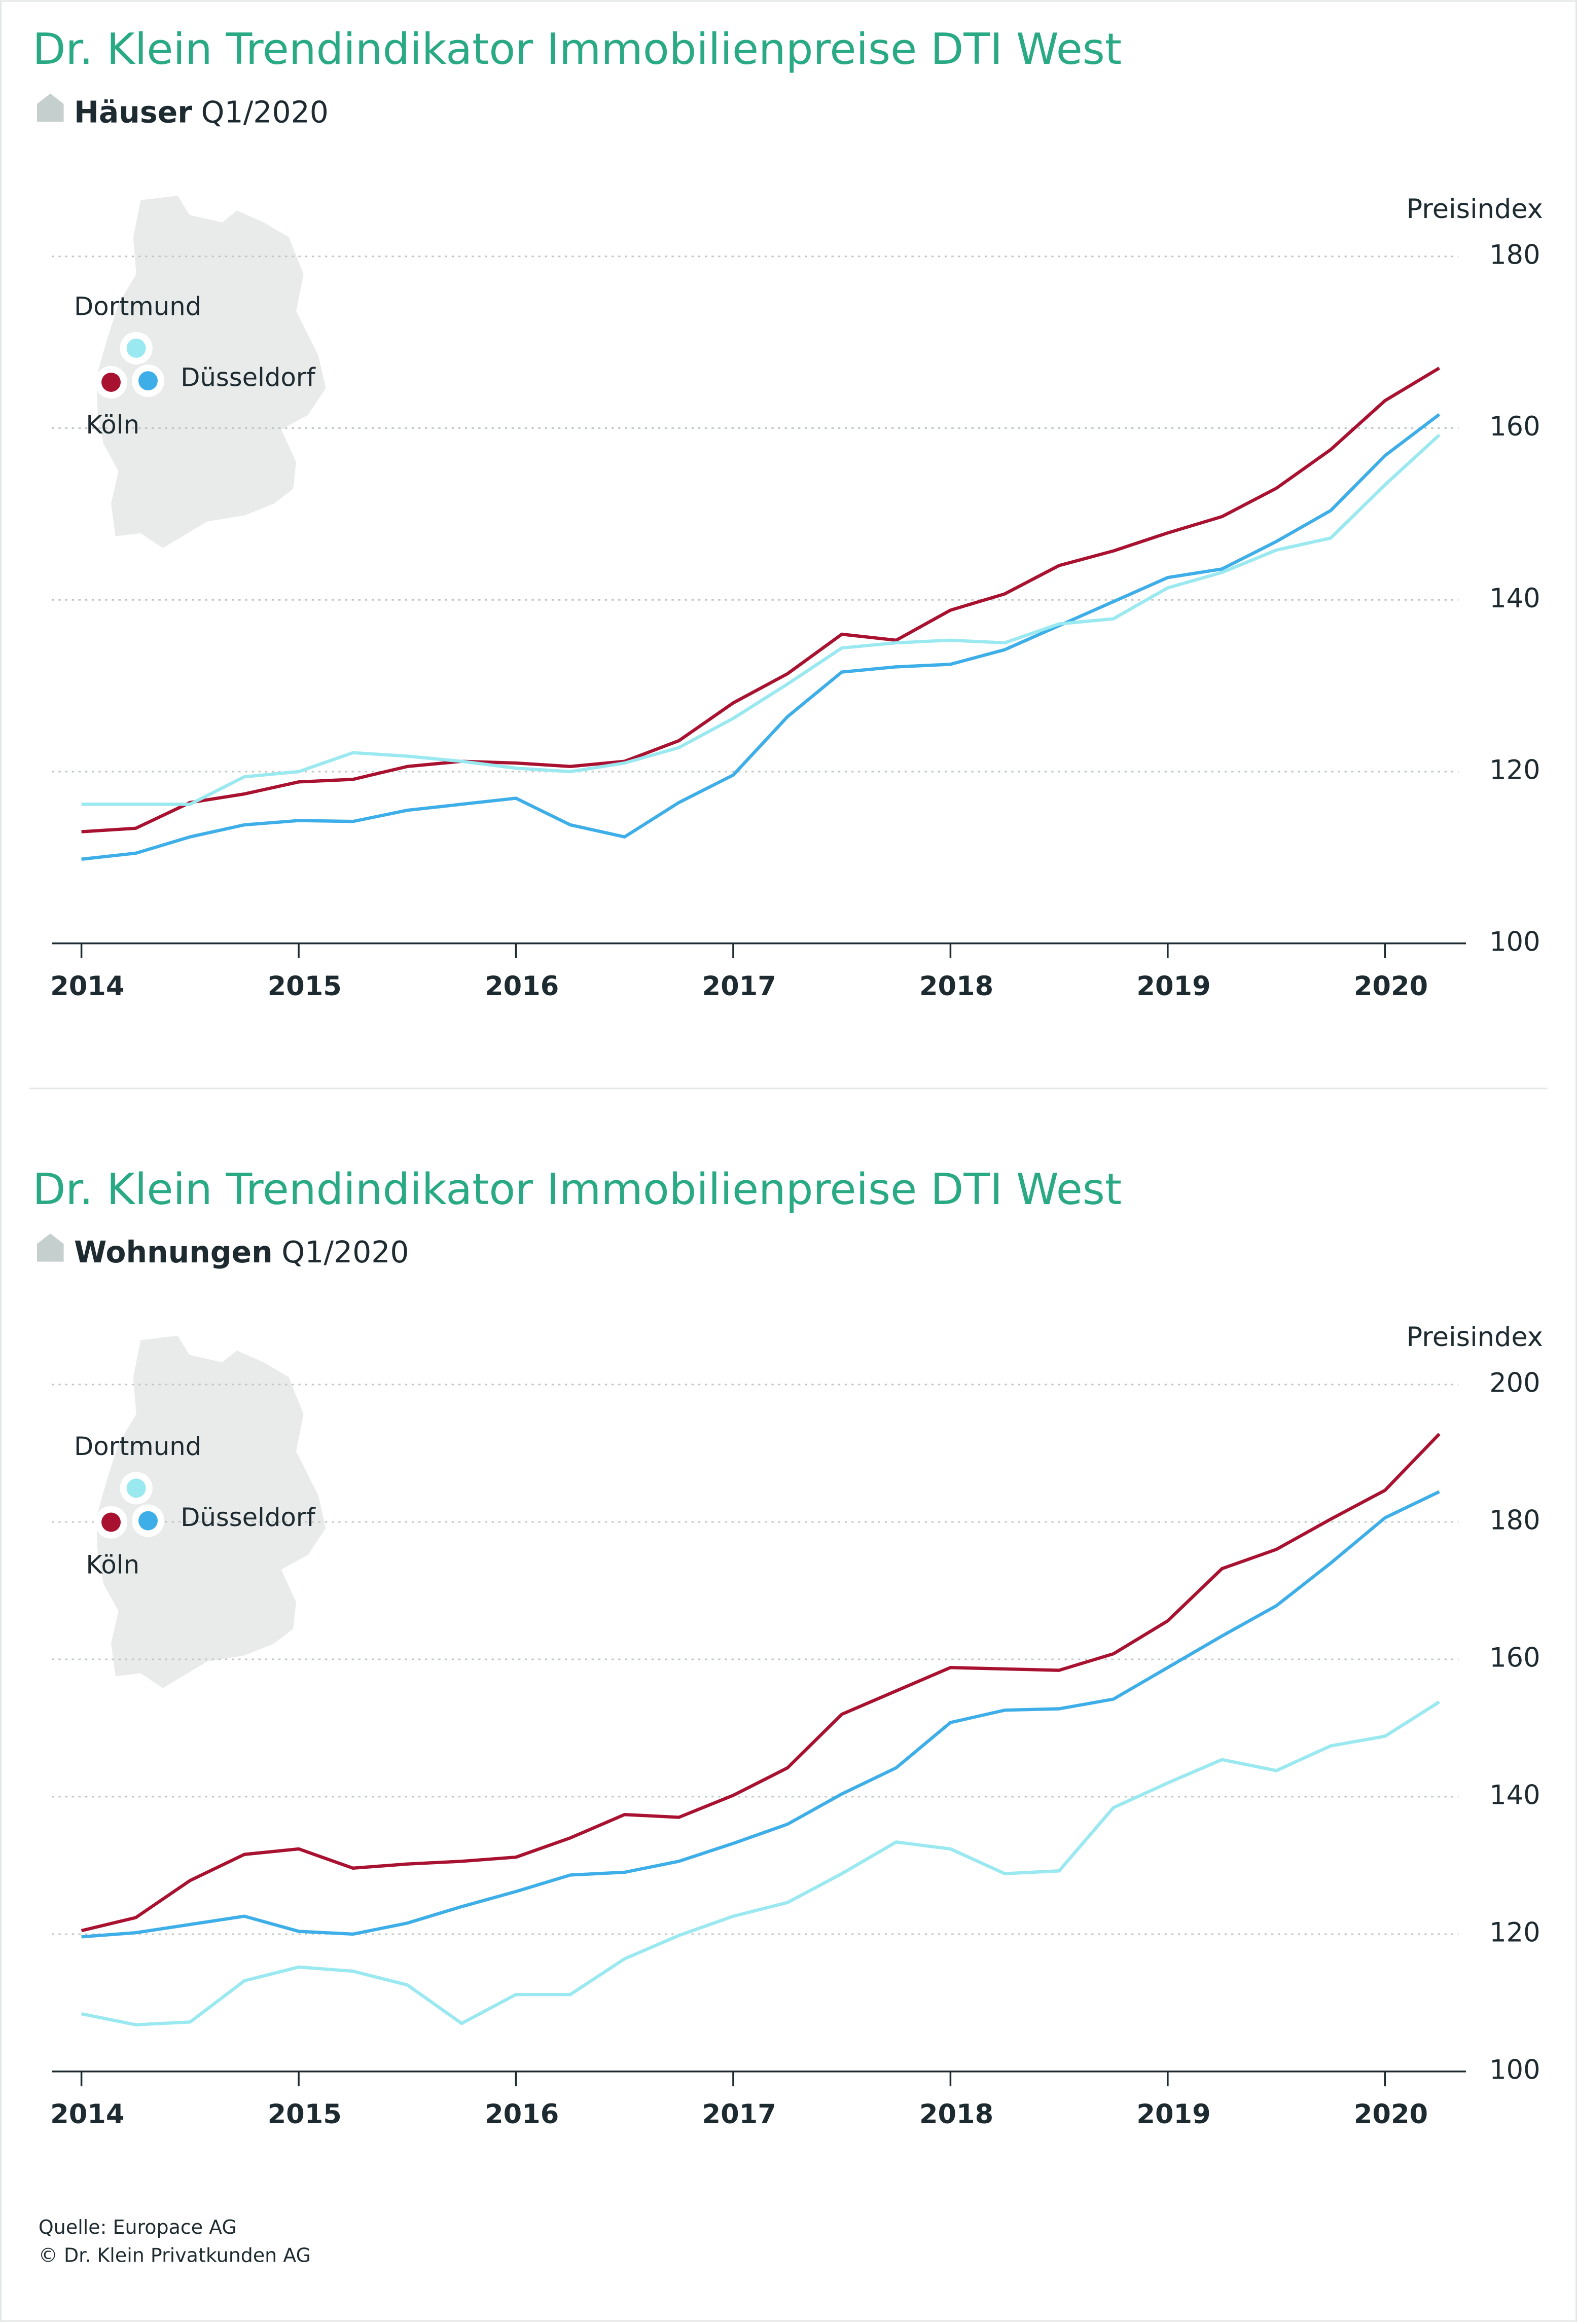 Image resolution: width=1577 pixels, height=2324 pixels. I want to click on subtitle-bold: Häuser, so click(133, 113).